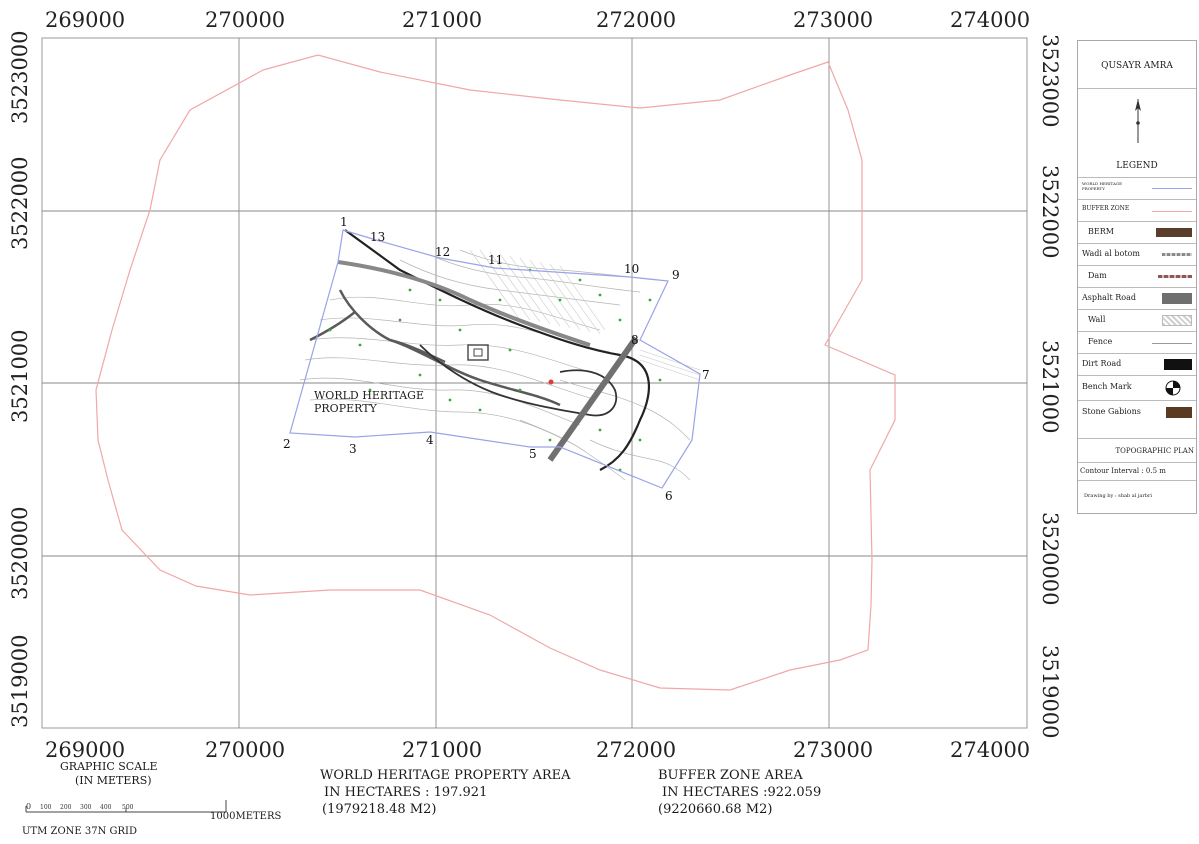  Describe the element at coordinates (676, 275) in the screenshot. I see `point-label-9: 9` at that location.